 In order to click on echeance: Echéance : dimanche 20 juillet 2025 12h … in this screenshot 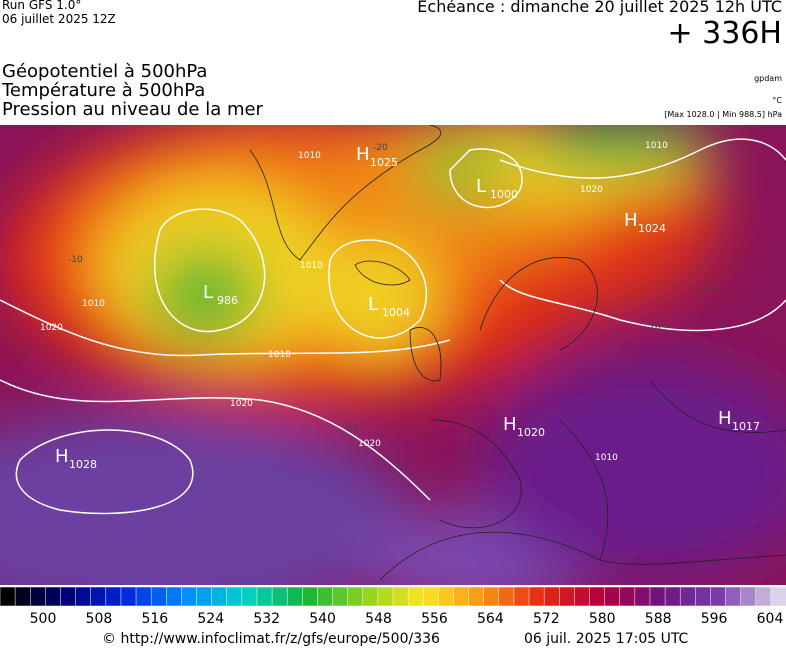, I will do `click(599, 8)`.